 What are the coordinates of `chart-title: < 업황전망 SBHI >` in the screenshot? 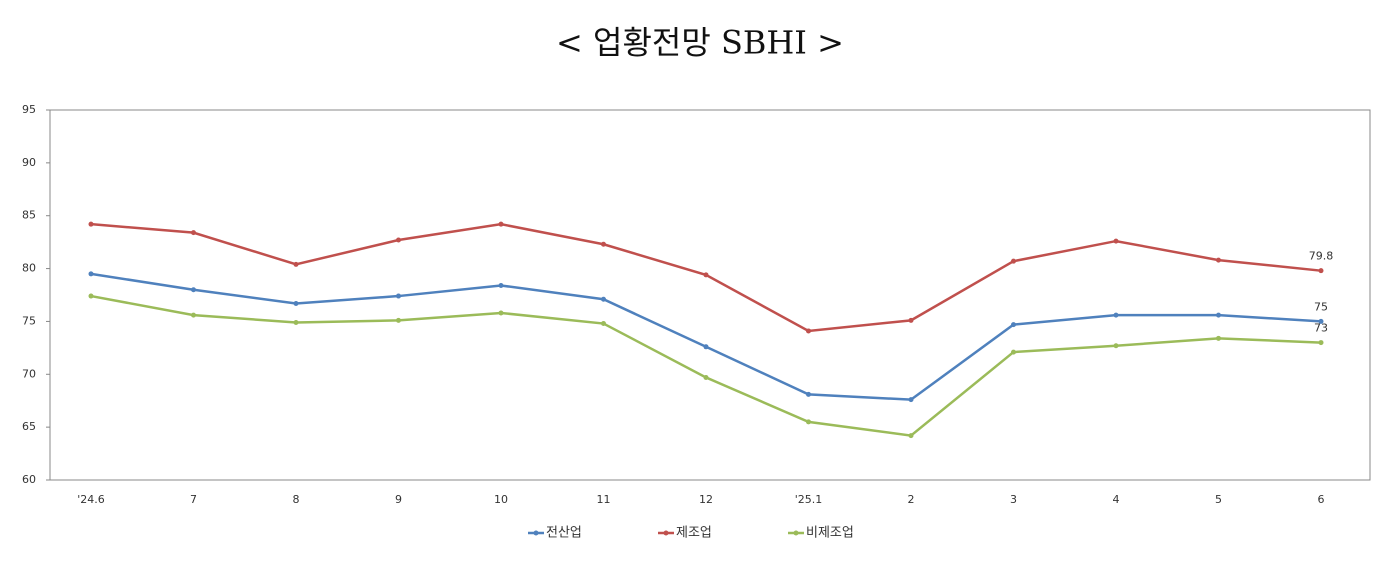 It's located at (700, 43).